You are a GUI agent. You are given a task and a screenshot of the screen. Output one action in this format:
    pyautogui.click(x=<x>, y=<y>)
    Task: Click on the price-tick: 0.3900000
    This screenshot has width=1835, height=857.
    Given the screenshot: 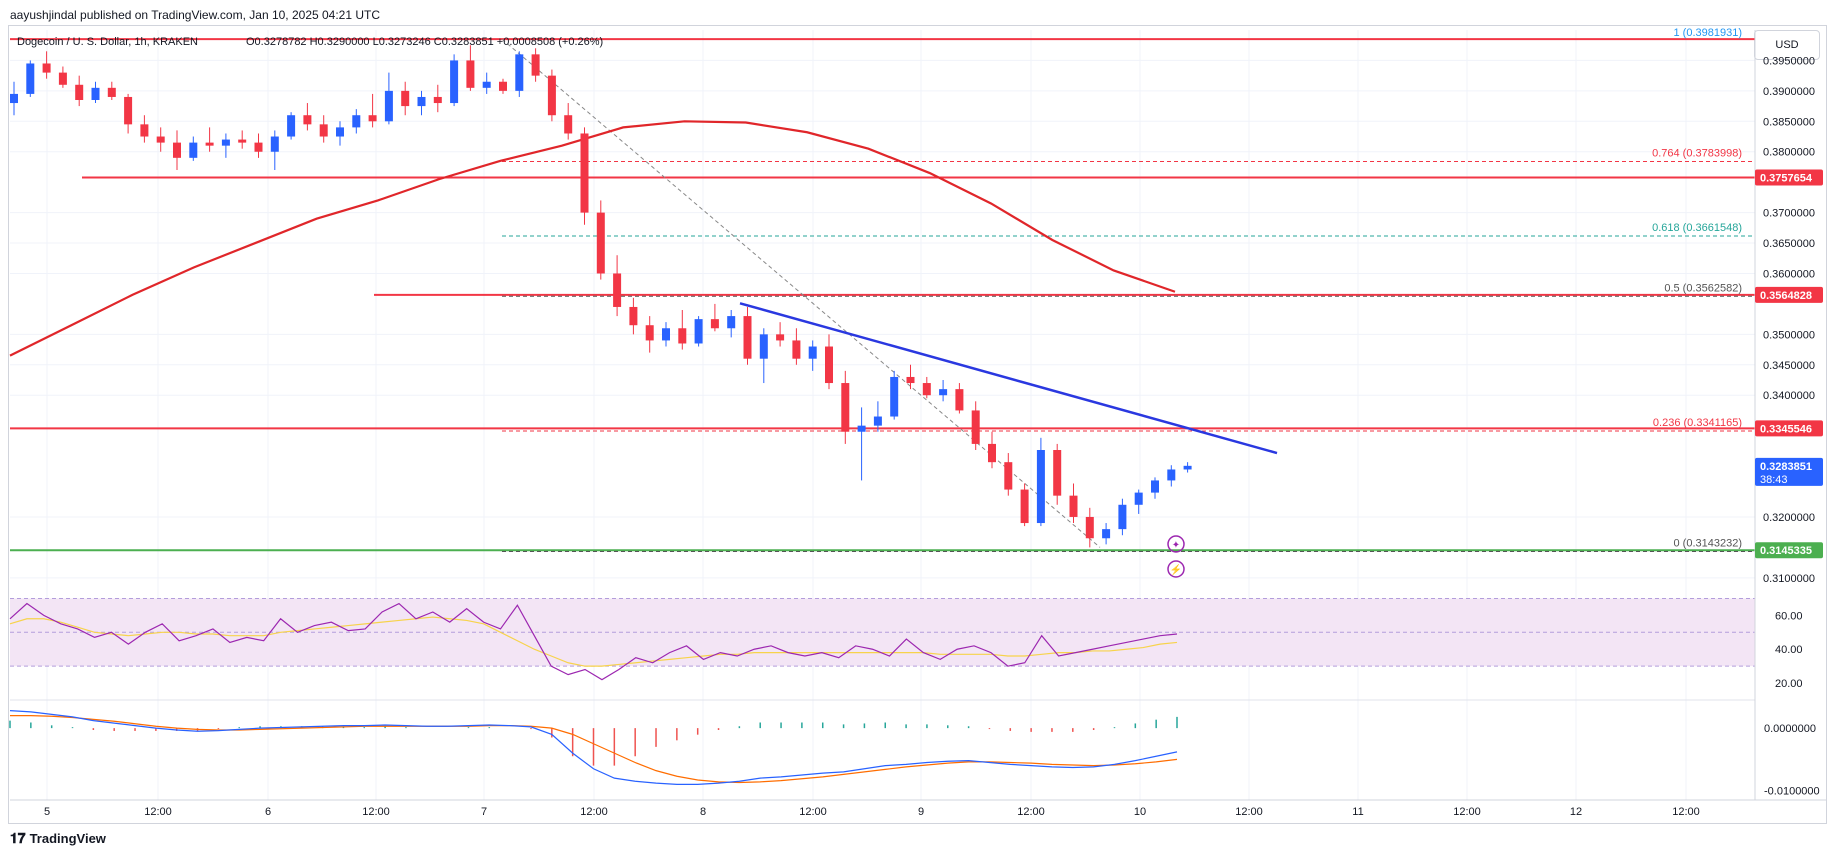 What is the action you would take?
    pyautogui.click(x=1789, y=92)
    